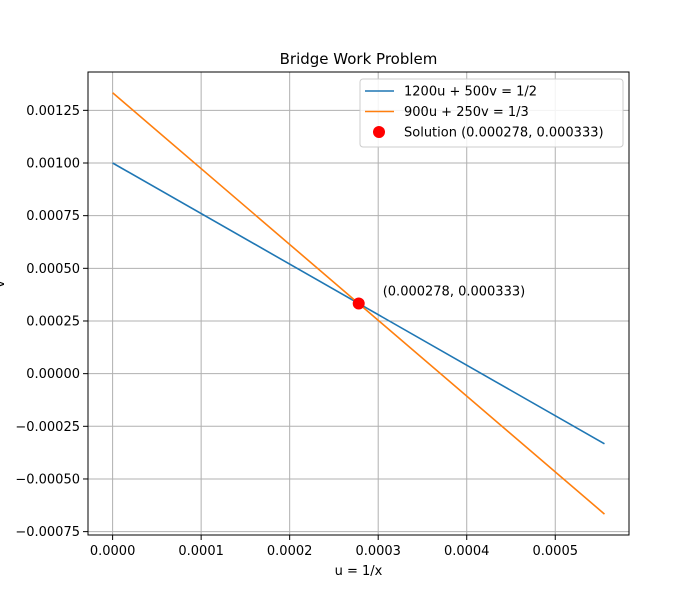 This screenshot has height=600, width=700. I want to click on y-tick-label: 0.00100, so click(53, 163).